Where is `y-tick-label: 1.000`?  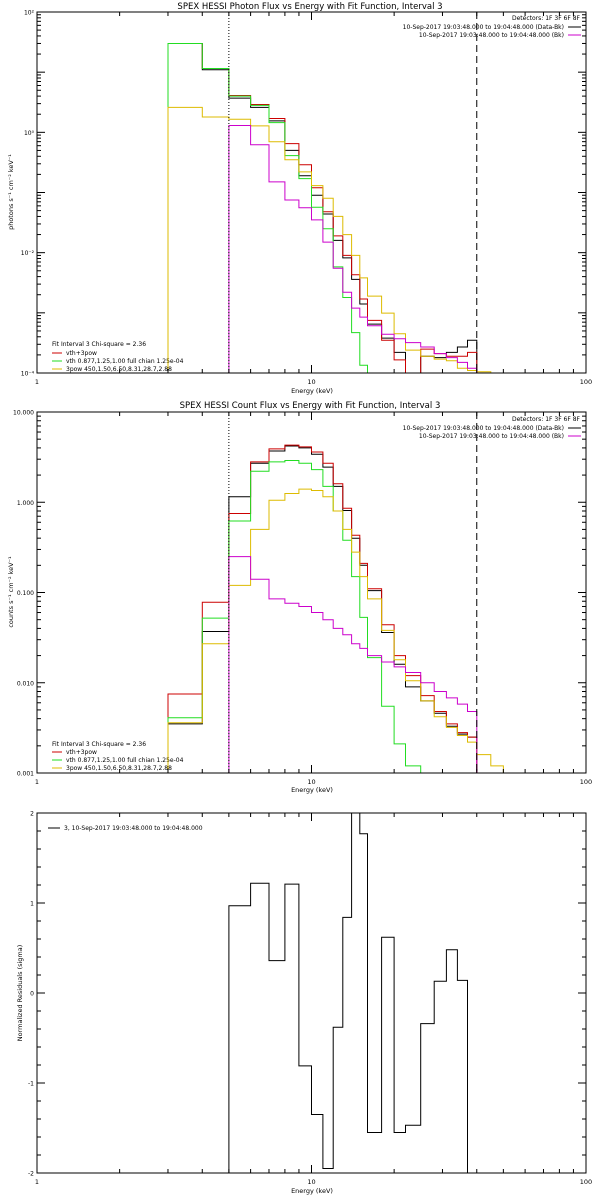
y-tick-label: 1.000 is located at coordinates (25, 503).